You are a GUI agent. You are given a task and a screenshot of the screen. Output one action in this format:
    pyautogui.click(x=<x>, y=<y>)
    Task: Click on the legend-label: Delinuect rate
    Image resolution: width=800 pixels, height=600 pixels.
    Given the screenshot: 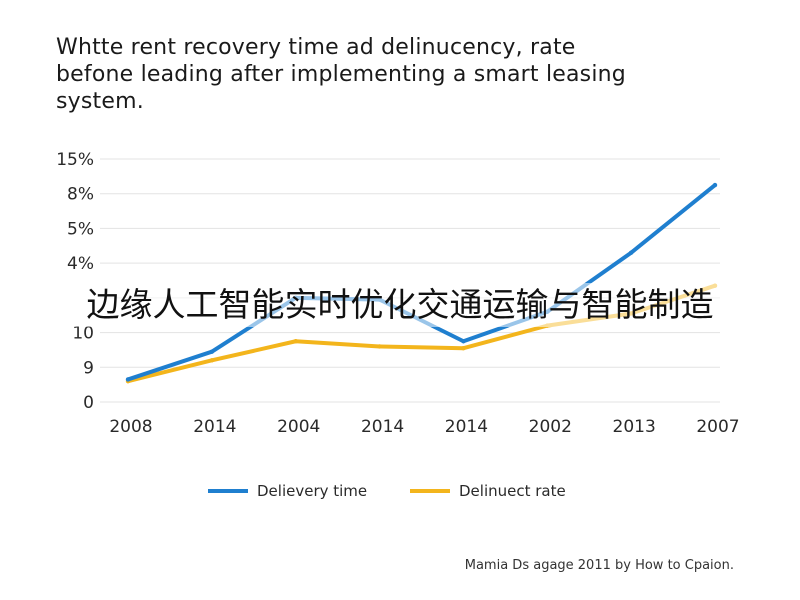 What is the action you would take?
    pyautogui.click(x=512, y=491)
    